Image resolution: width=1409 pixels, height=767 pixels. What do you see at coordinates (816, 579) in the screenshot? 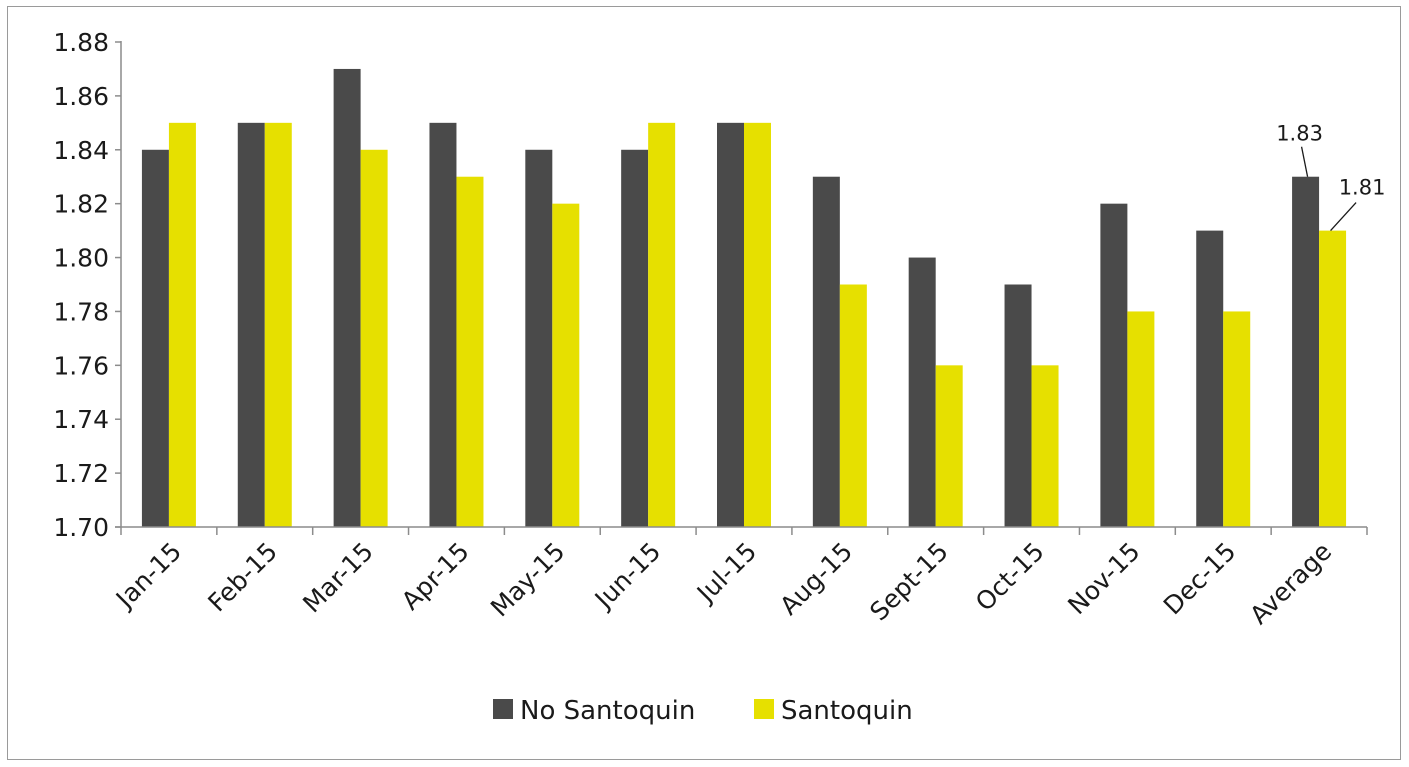
I see `x-tick-label: Aug-15` at bounding box center [816, 579].